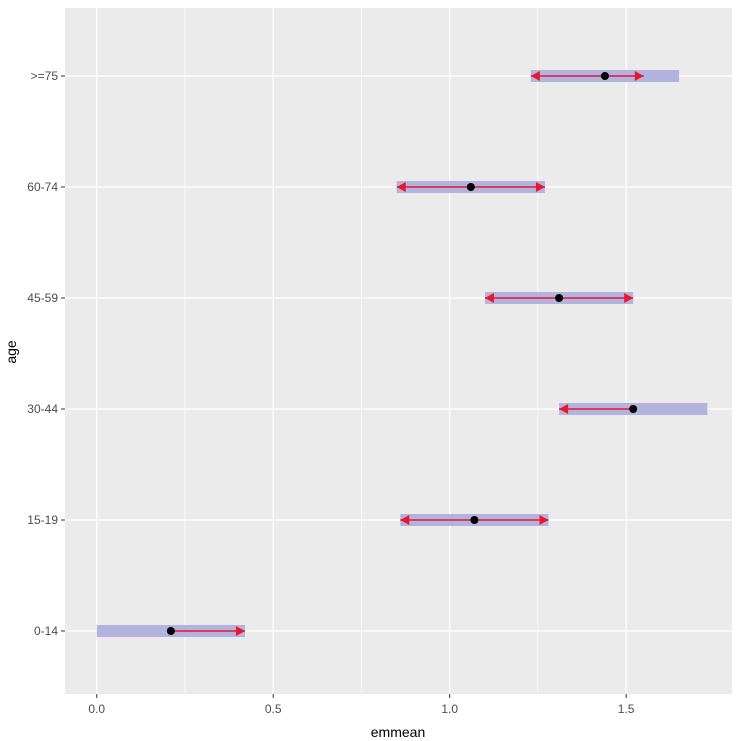  What do you see at coordinates (626, 709) in the screenshot?
I see `x-tick-label: 1.5` at bounding box center [626, 709].